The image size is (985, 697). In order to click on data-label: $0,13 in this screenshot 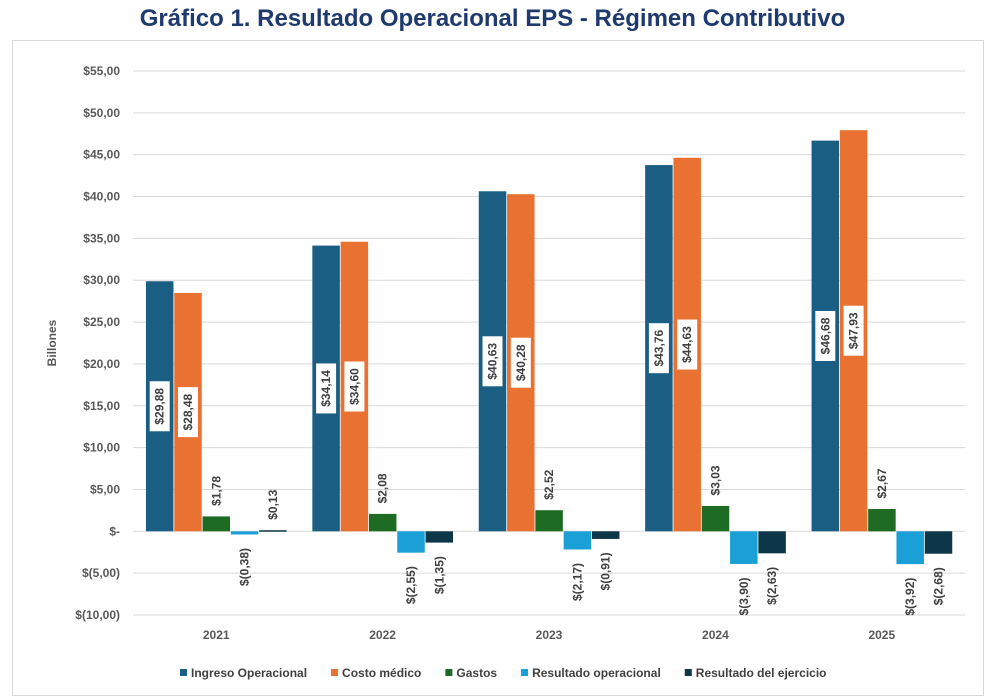, I will do `click(273, 504)`.